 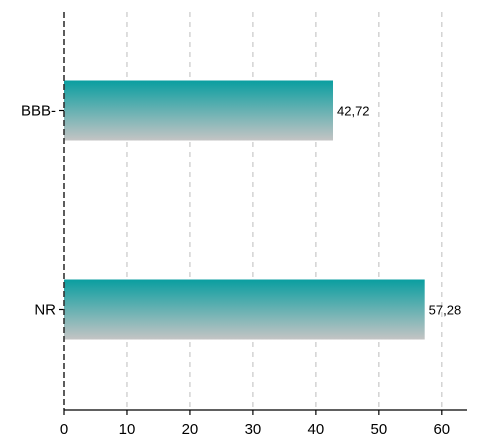 What do you see at coordinates (38, 111) in the screenshot?
I see `category-label: BBB-` at bounding box center [38, 111].